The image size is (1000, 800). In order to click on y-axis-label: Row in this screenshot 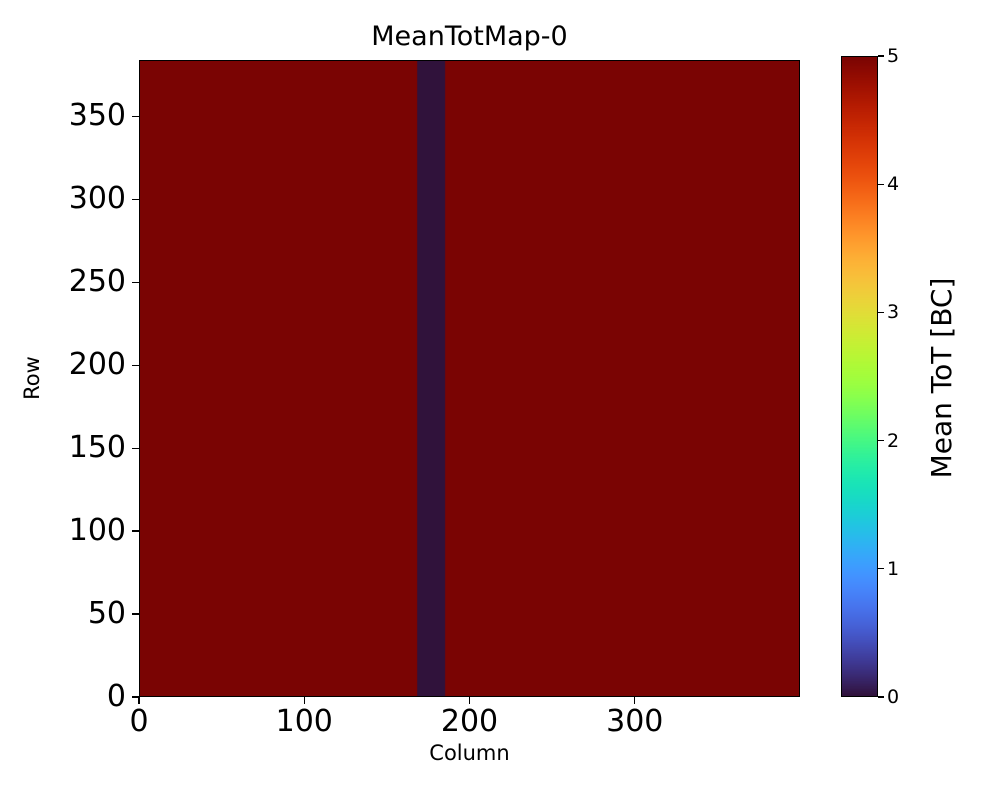, I will do `click(32, 378)`.